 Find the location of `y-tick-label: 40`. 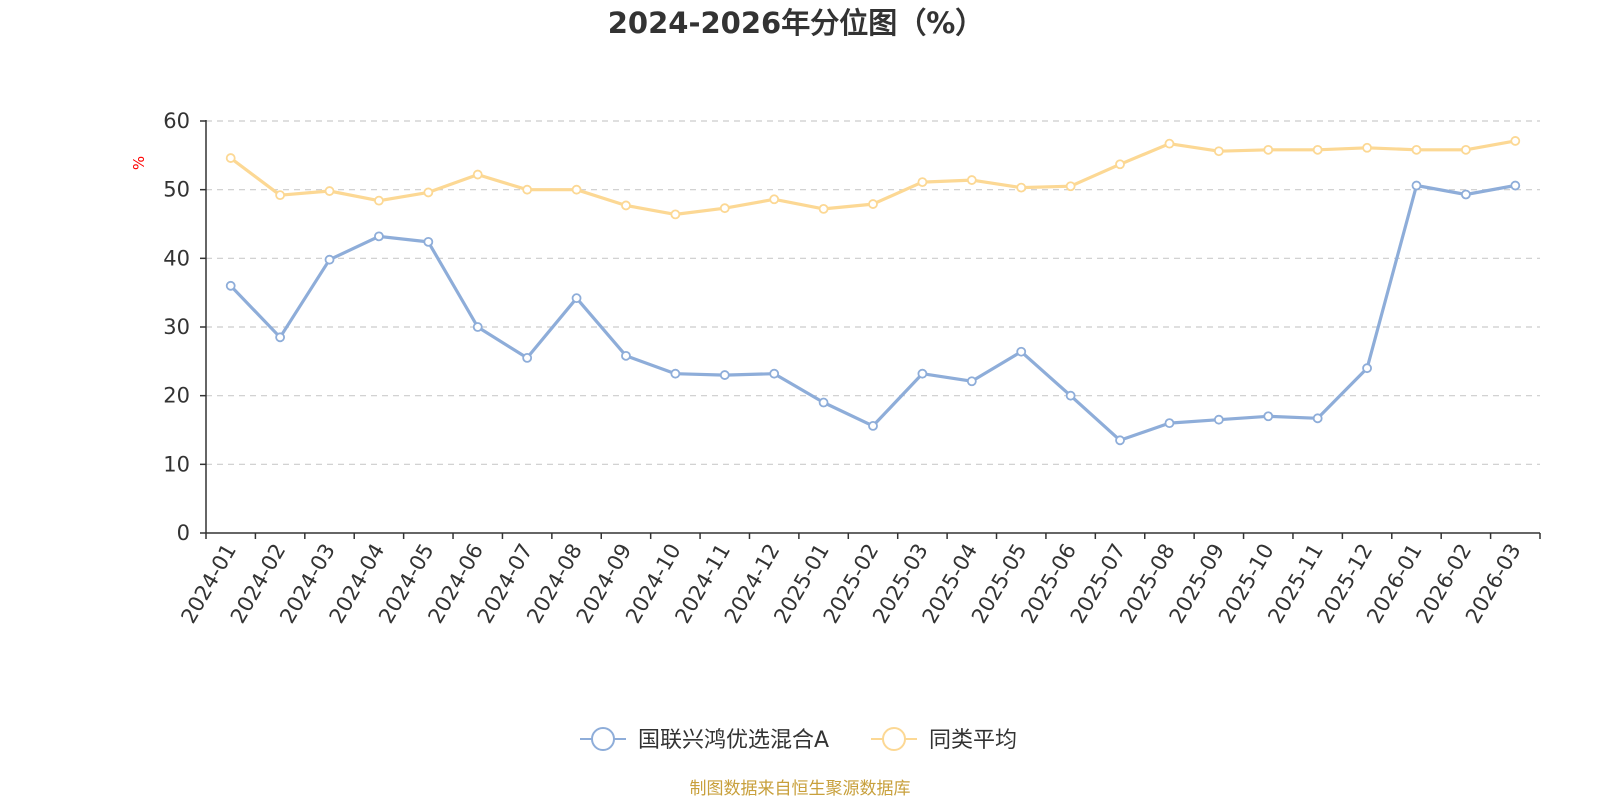

y-tick-label: 40 is located at coordinates (176, 258).